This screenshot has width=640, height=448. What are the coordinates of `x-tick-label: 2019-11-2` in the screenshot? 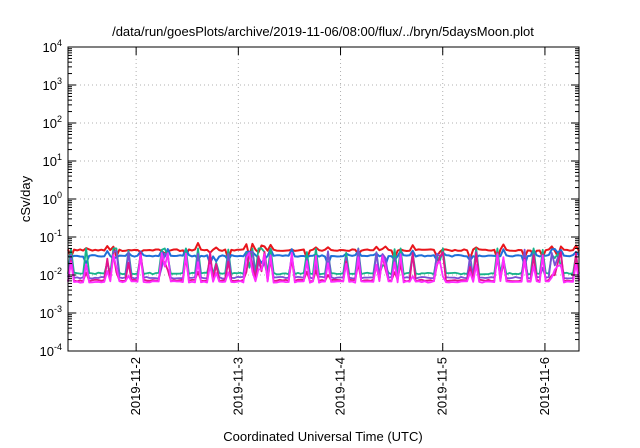 It's located at (135, 386).